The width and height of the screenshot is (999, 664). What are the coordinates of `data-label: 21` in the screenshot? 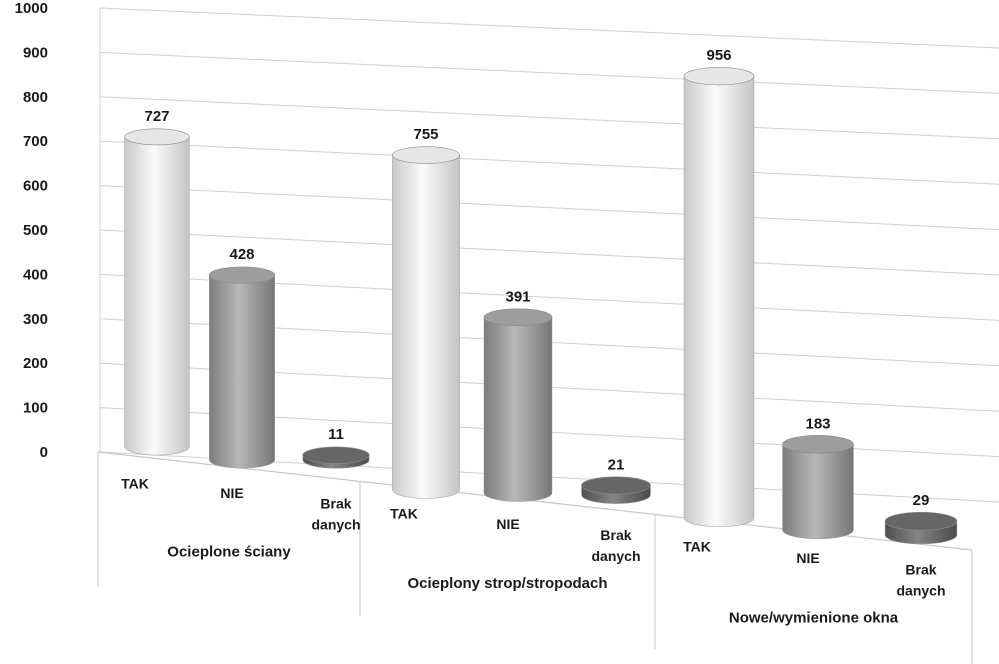 It's located at (616, 464).